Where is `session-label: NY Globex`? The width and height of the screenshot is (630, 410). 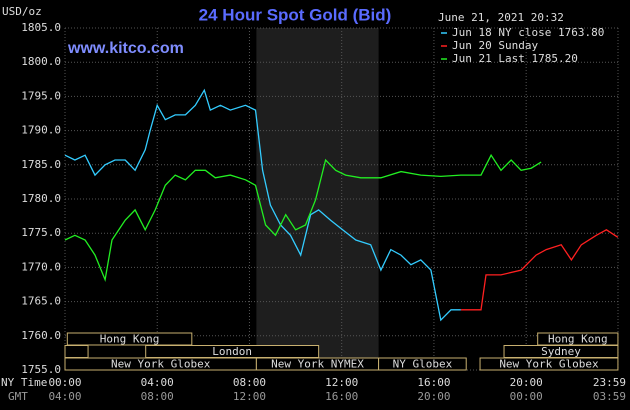
session-label: NY Globex is located at coordinates (423, 364).